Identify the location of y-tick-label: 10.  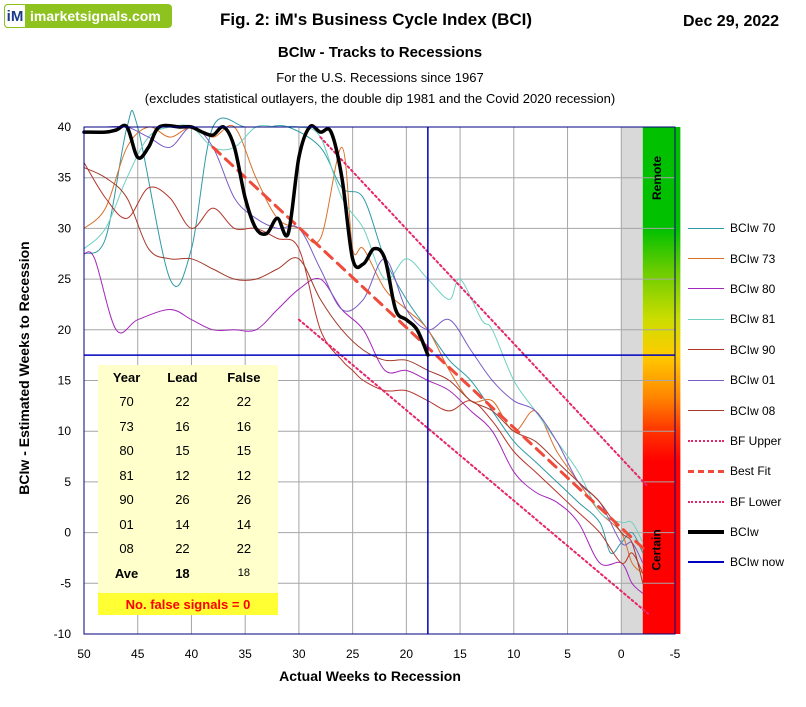
(65, 431).